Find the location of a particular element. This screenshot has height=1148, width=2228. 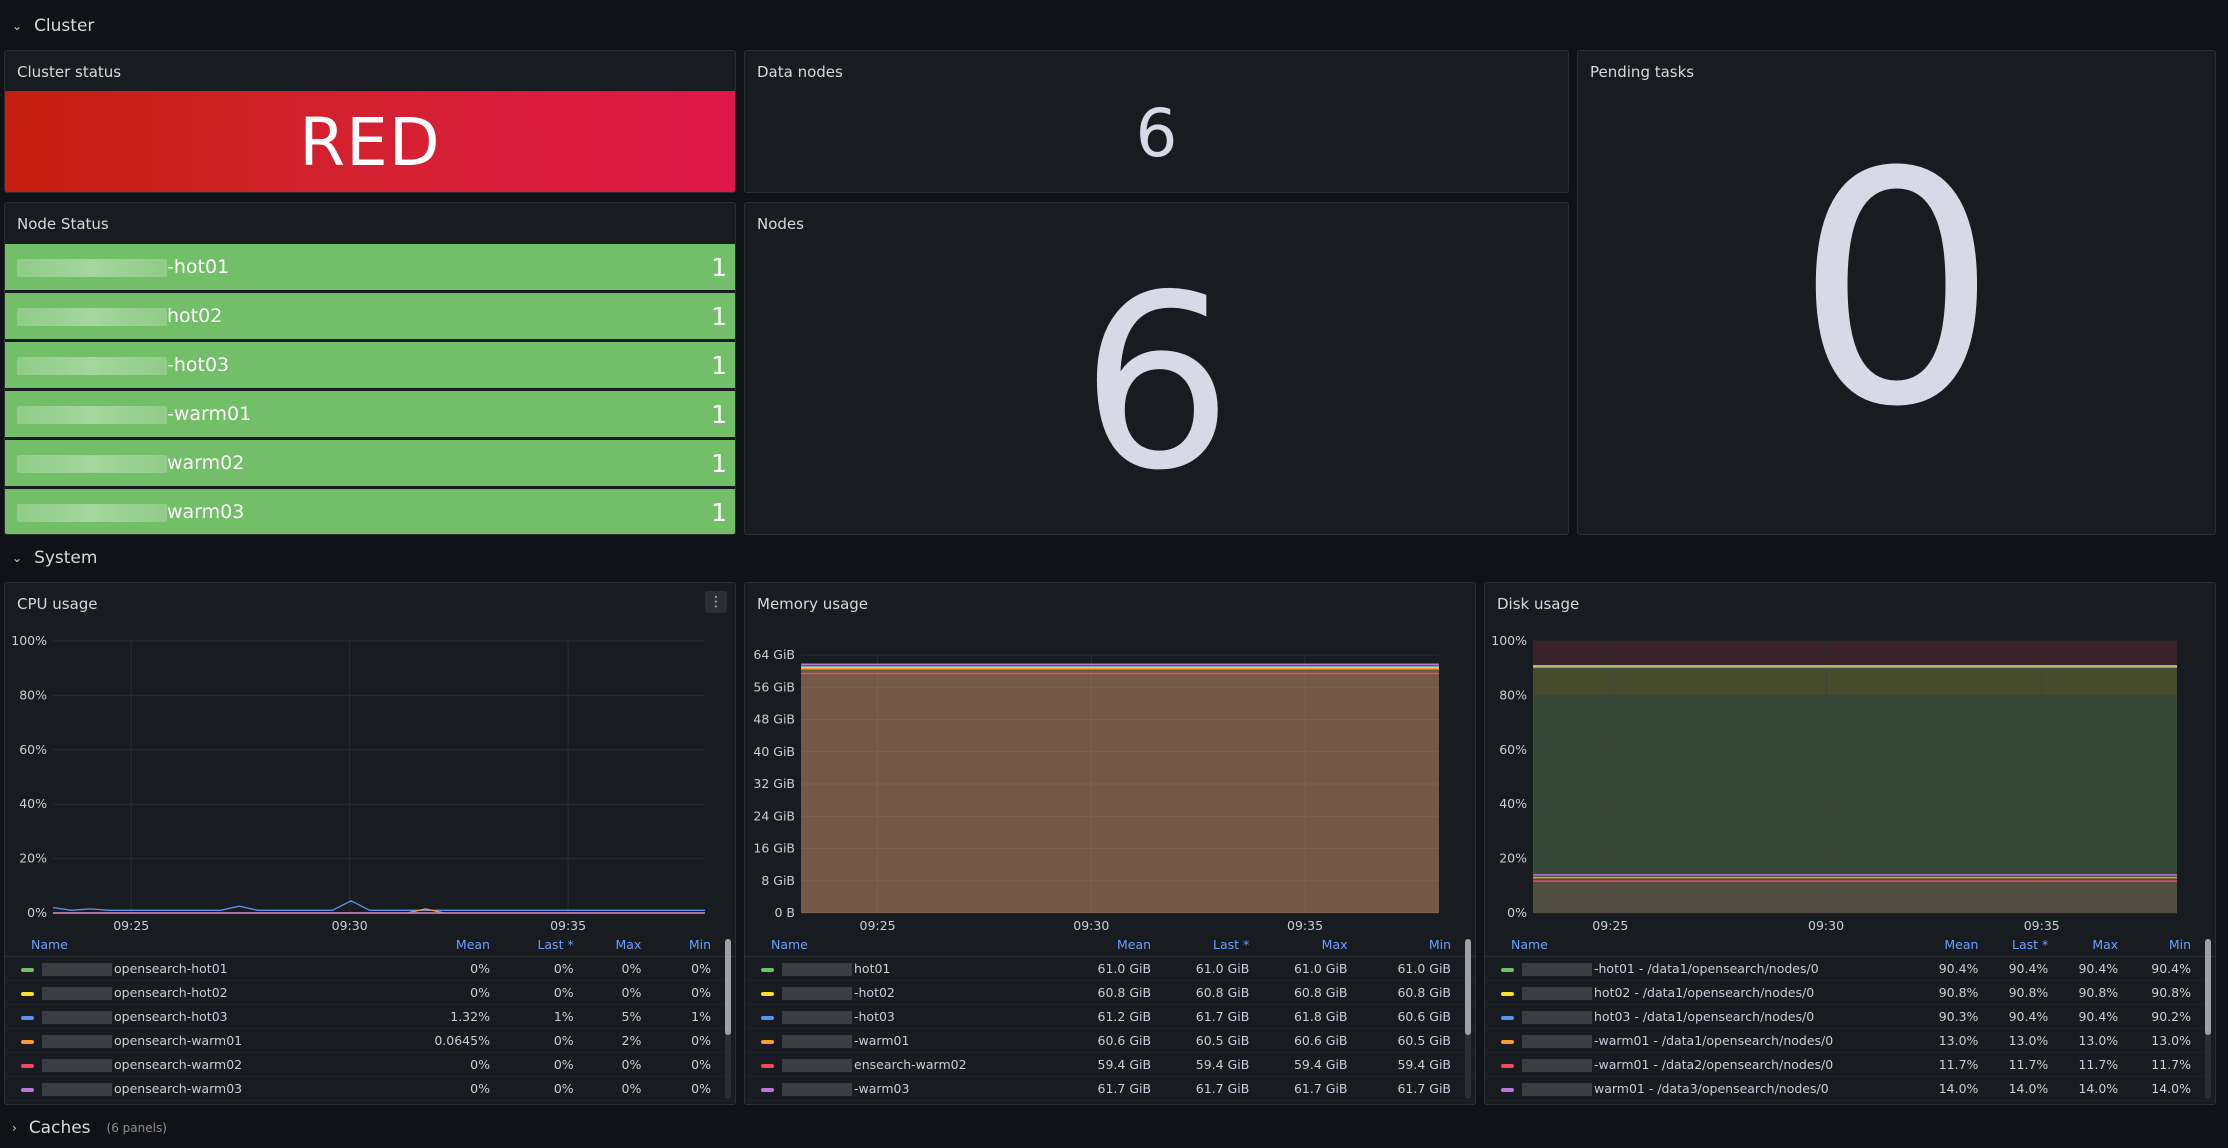

legend-series-name: -warm03 is located at coordinates (904, 1088).